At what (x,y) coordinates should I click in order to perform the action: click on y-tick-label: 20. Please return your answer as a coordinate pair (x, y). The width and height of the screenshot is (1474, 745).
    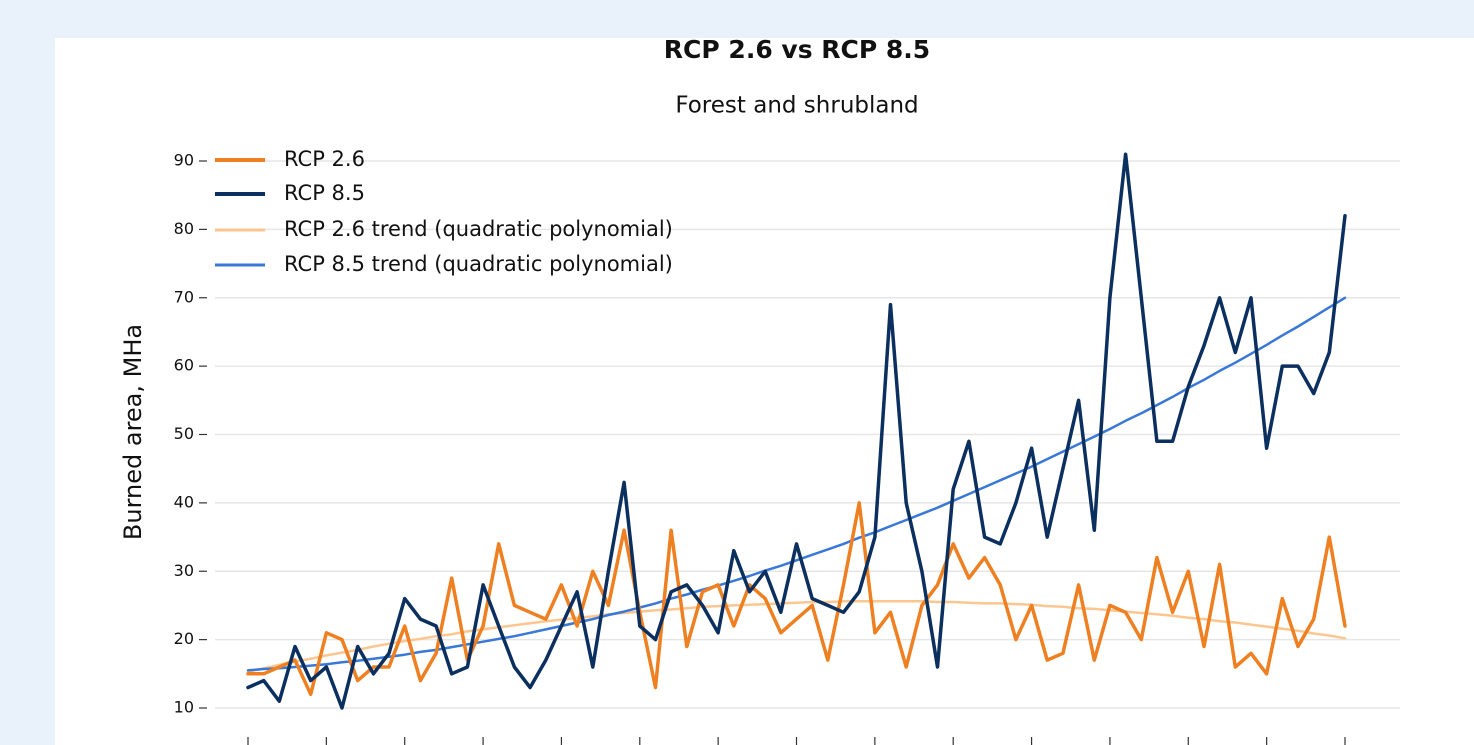
    Looking at the image, I should click on (184, 638).